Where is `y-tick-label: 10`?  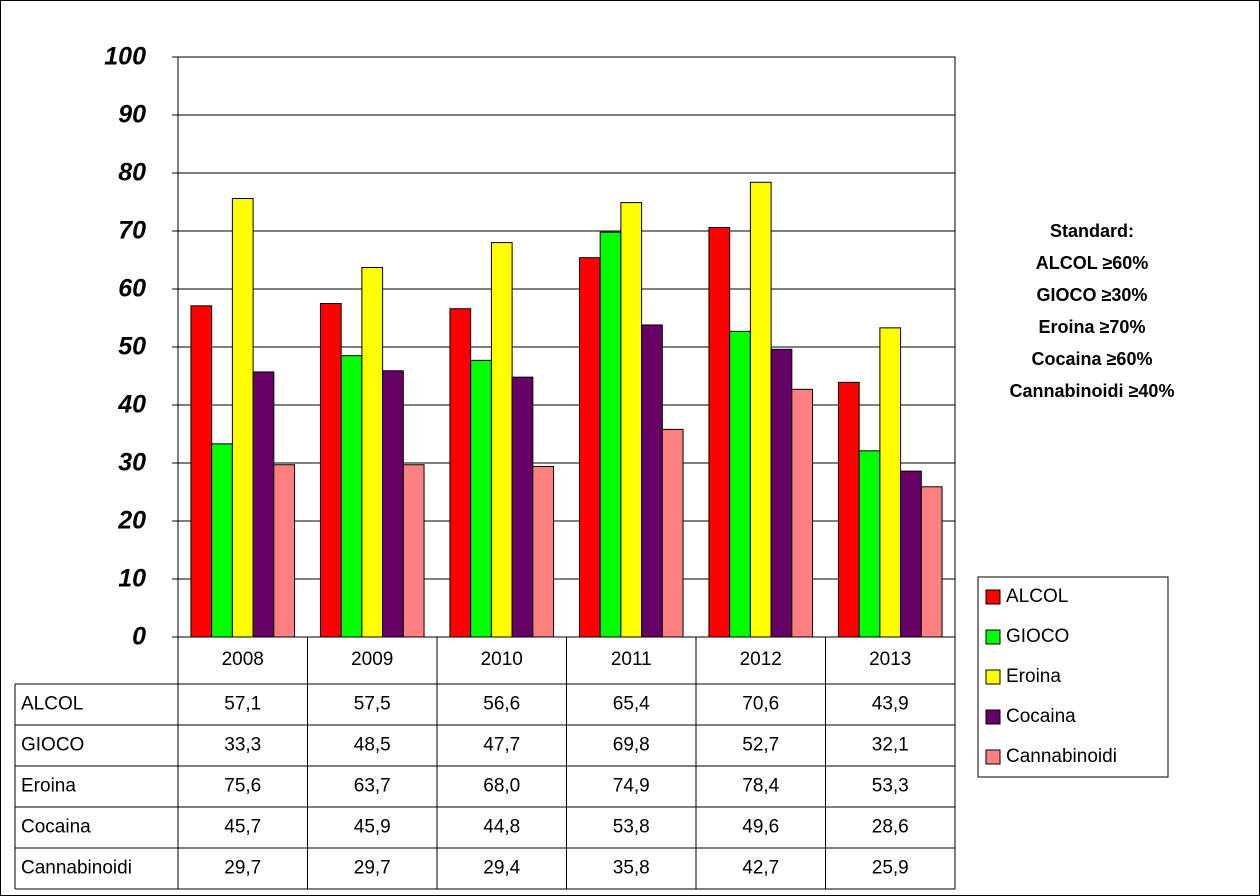
y-tick-label: 10 is located at coordinates (132, 579).